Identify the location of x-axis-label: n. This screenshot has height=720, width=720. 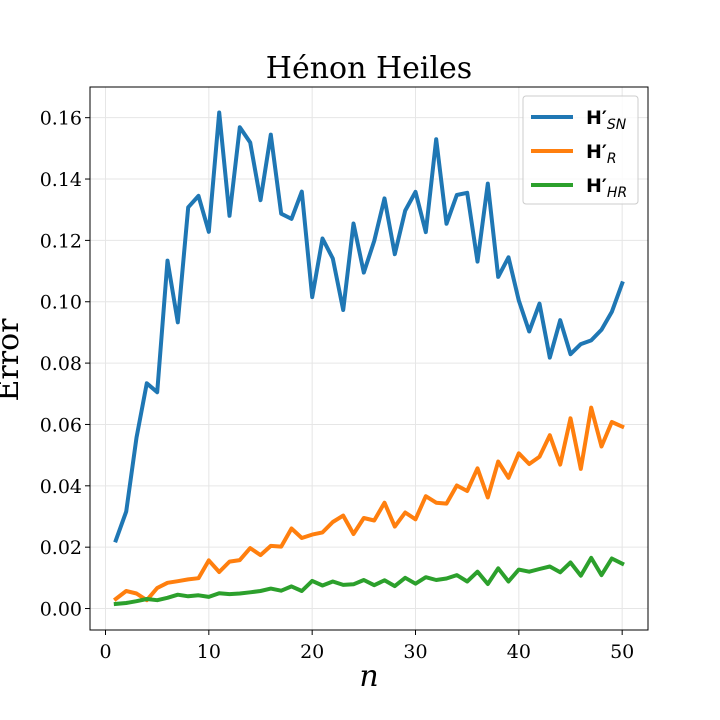
(368, 676).